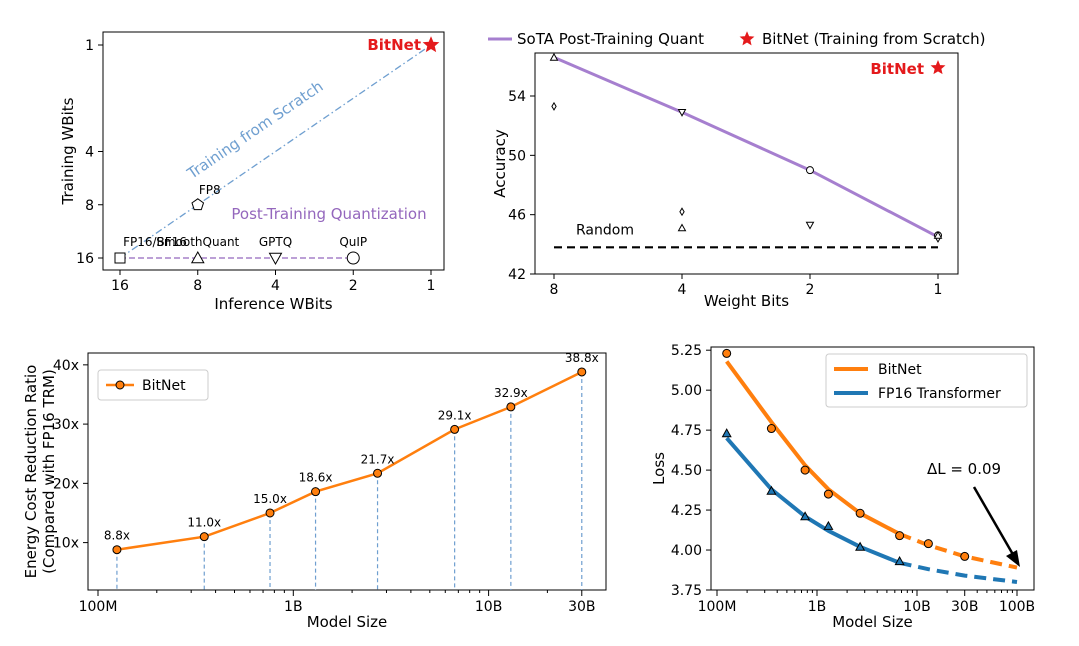 Image resolution: width=1079 pixels, height=646 pixels. What do you see at coordinates (204, 523) in the screenshot?
I see `data-label: 11.0x` at bounding box center [204, 523].